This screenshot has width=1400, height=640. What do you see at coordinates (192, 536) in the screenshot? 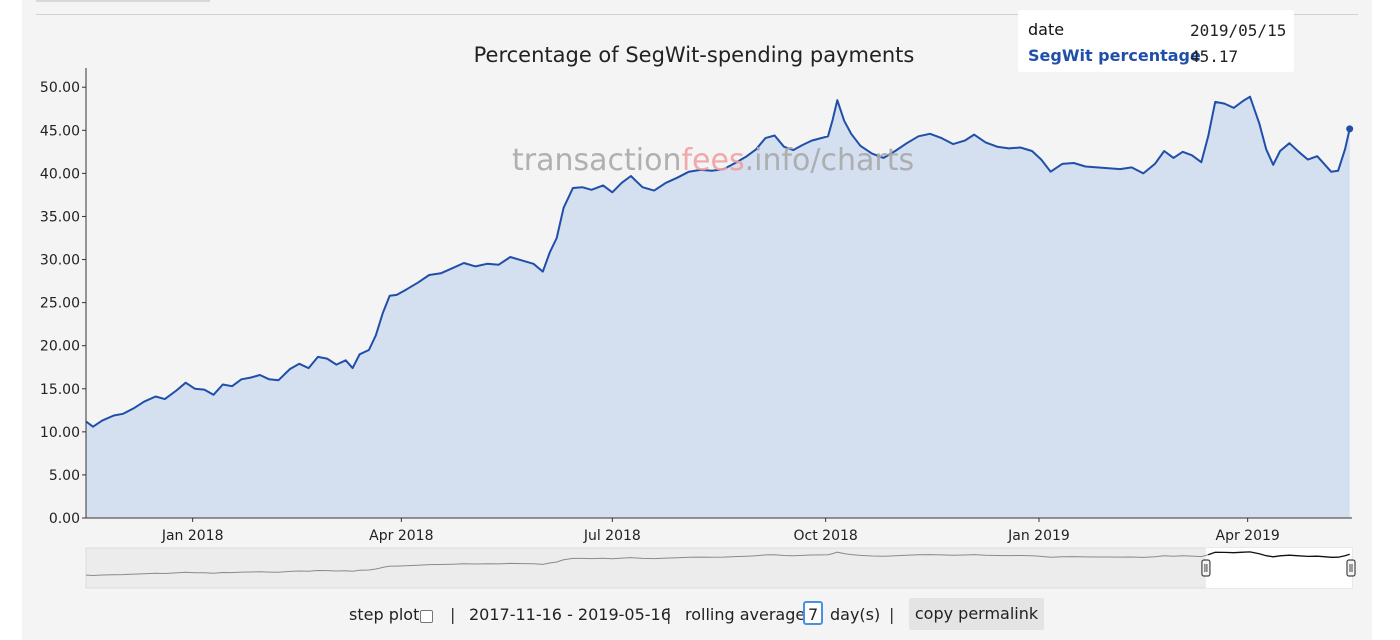
I see `x-tick-label: Jan 2018` at bounding box center [192, 536].